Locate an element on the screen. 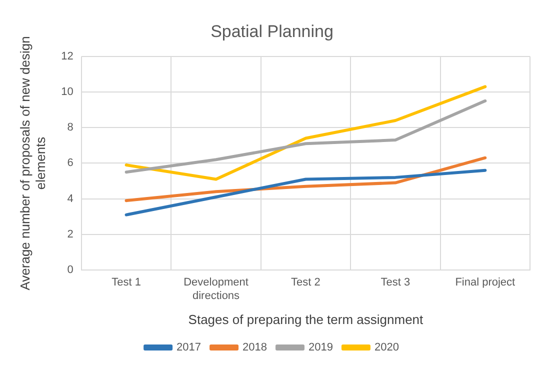 This screenshot has width=550, height=371. x-tick-label: Development directions is located at coordinates (216, 289).